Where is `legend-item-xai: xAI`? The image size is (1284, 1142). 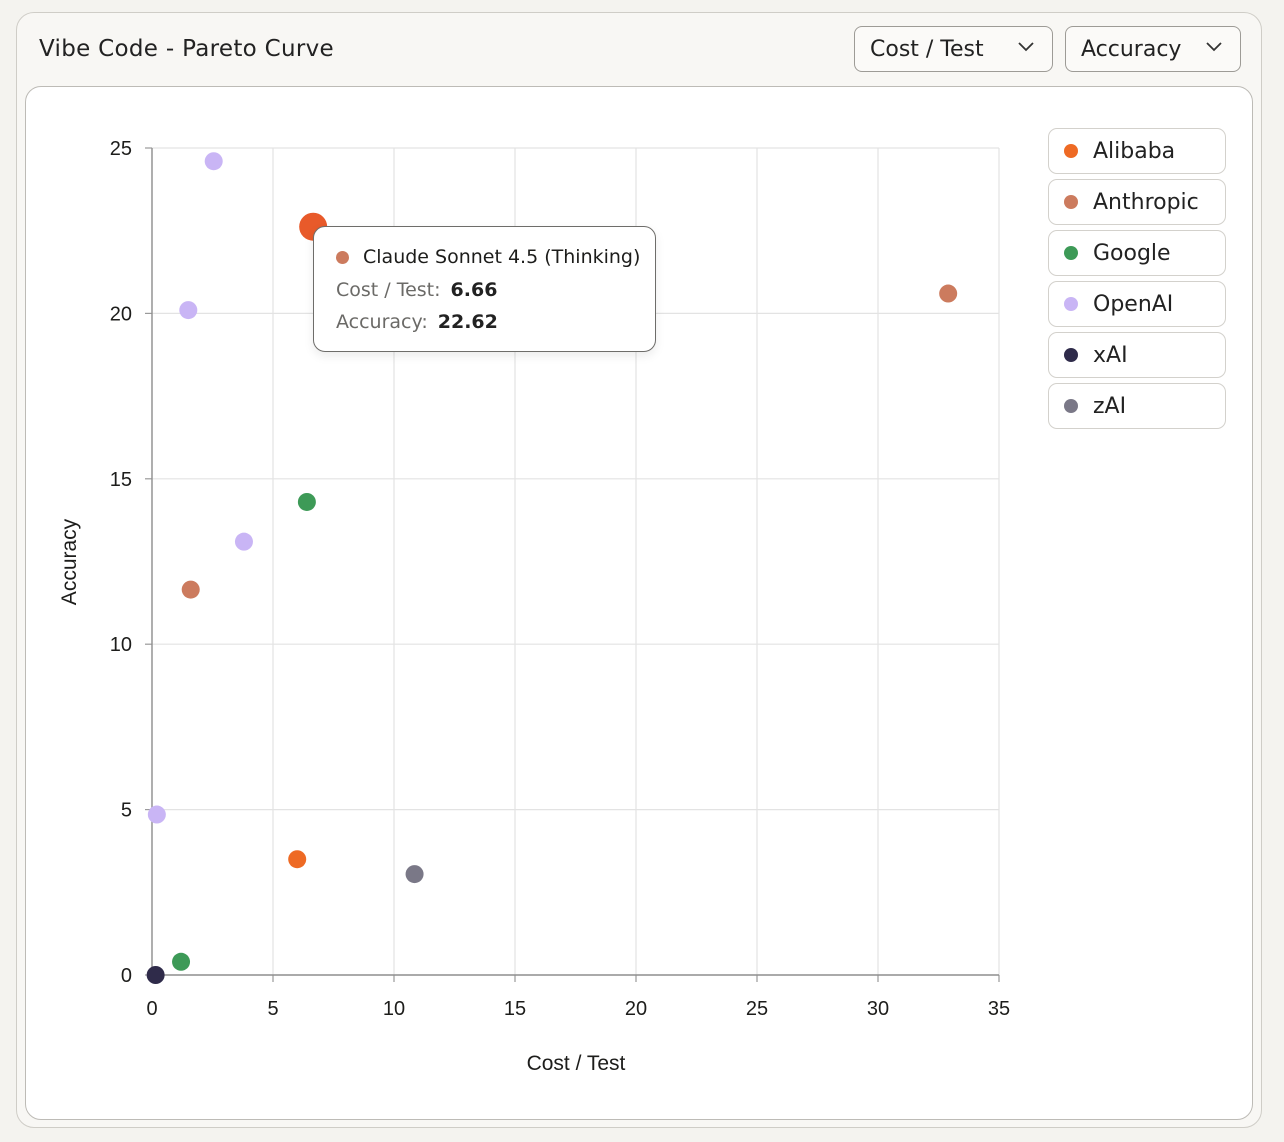
legend-item-xai: xAI is located at coordinates (1137, 355).